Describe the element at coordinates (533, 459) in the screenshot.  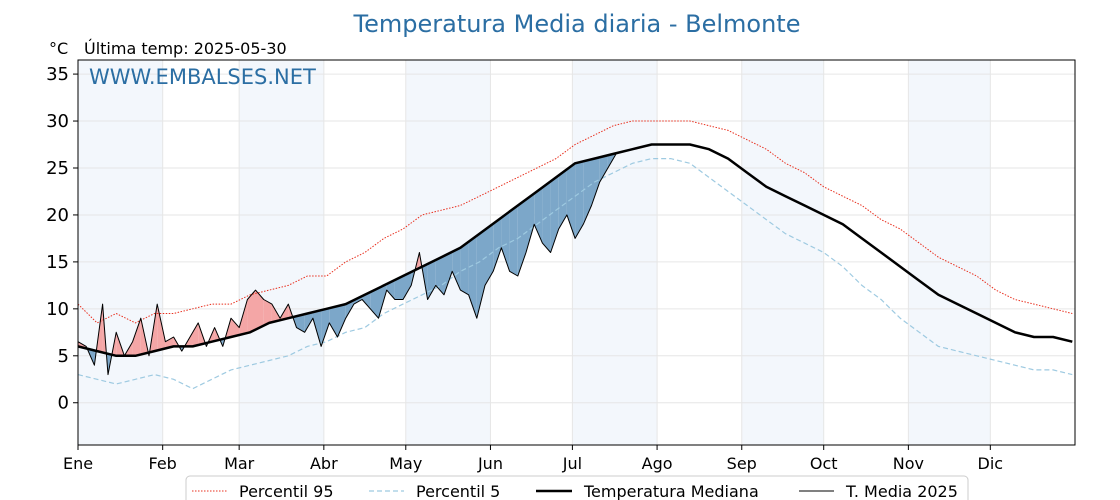
I see `x-axis-ticks: Ene Feb Mar Abr May Jun Jul Ago Sep Oct Nov Dic` at that location.